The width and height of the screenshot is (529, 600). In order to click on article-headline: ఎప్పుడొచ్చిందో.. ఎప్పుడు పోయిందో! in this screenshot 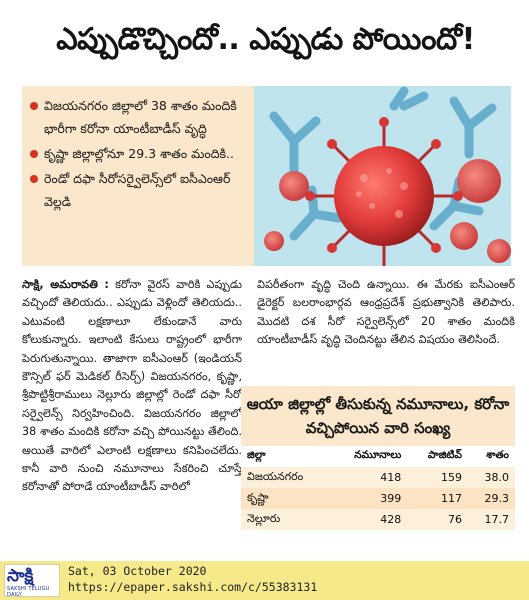, I will do `click(265, 39)`.